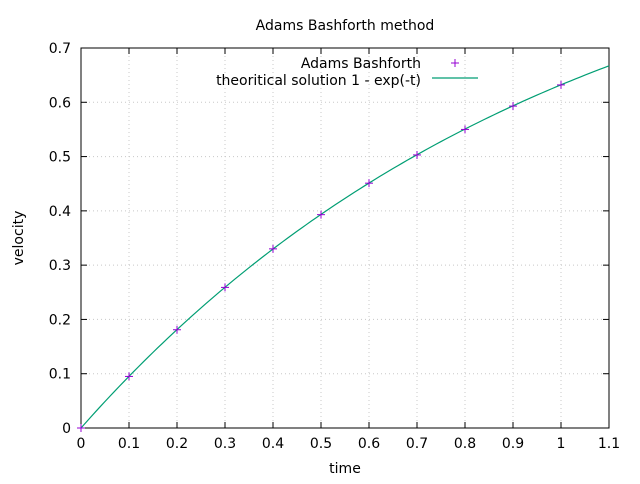 The height and width of the screenshot is (484, 640). I want to click on y-tick-label: 0, so click(66, 429).